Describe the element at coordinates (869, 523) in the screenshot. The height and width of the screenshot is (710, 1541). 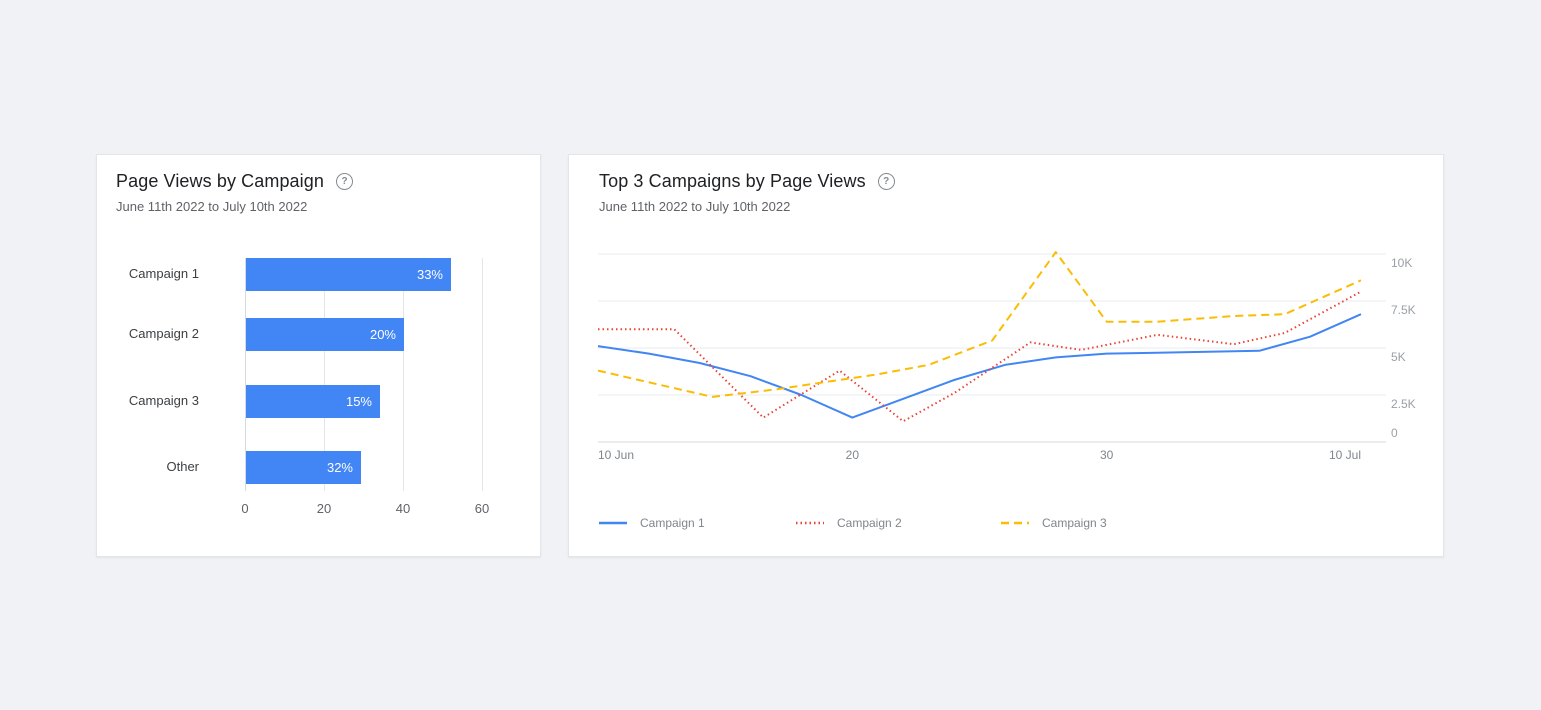
I see `legend-label: Campaign 2` at that location.